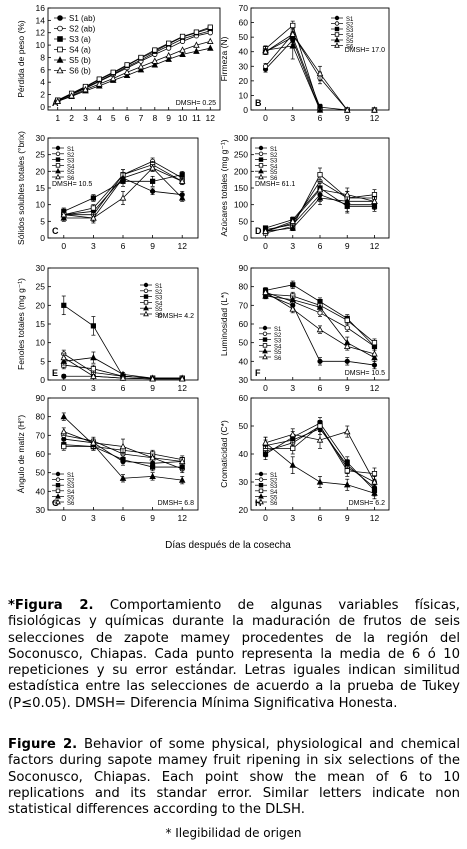  Describe the element at coordinates (41, 33) in the screenshot. I see `y-tick-label: 12` at that location.